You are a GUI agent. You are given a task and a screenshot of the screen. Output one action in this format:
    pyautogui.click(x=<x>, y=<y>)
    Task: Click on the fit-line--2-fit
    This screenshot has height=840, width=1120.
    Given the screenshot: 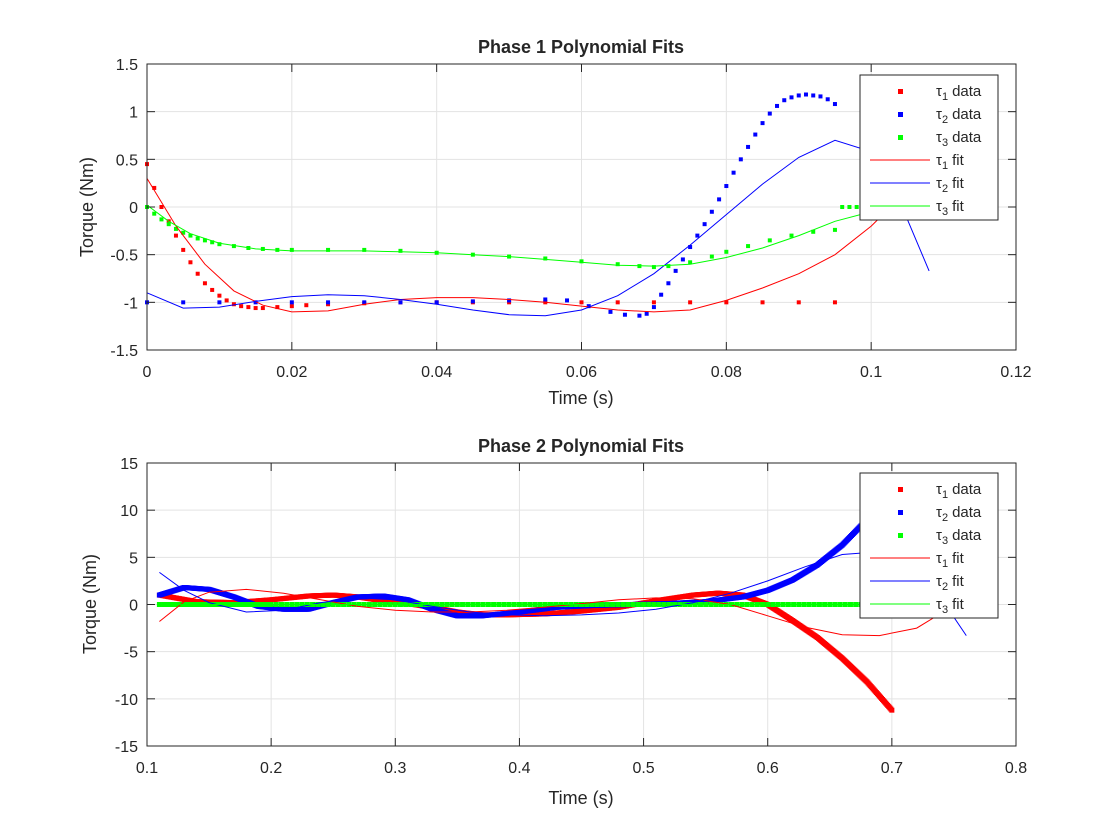 What is the action you would take?
    pyautogui.click(x=538, y=228)
    